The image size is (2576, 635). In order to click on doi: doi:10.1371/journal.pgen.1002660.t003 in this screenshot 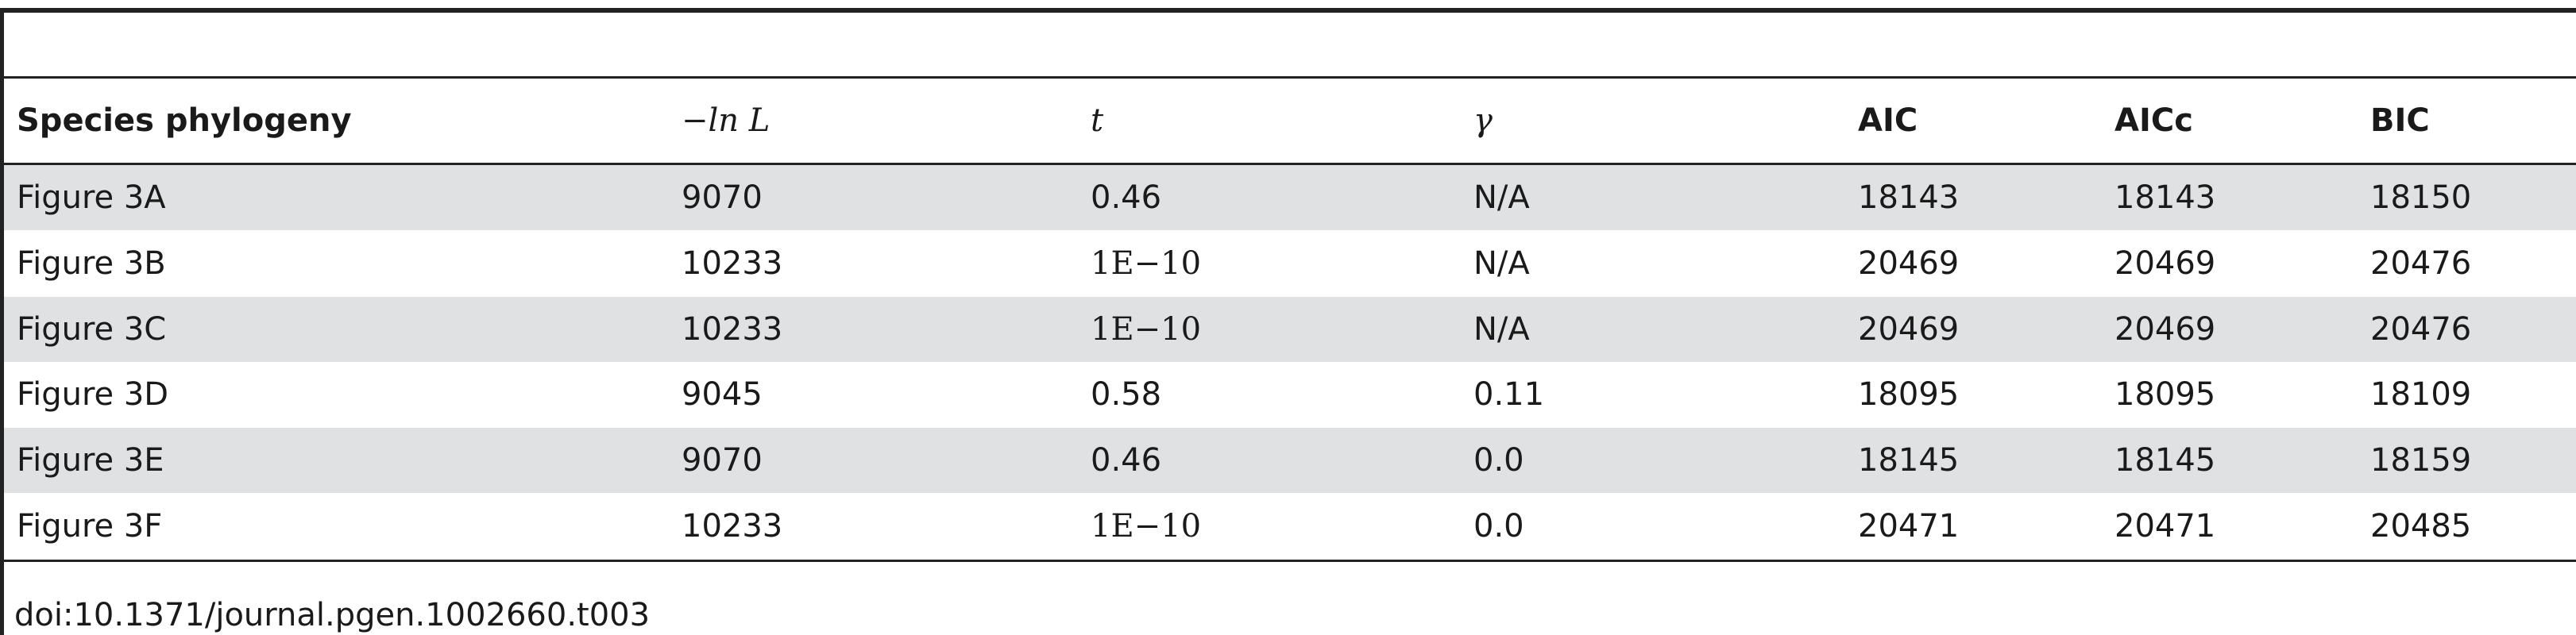, I will do `click(332, 615)`.